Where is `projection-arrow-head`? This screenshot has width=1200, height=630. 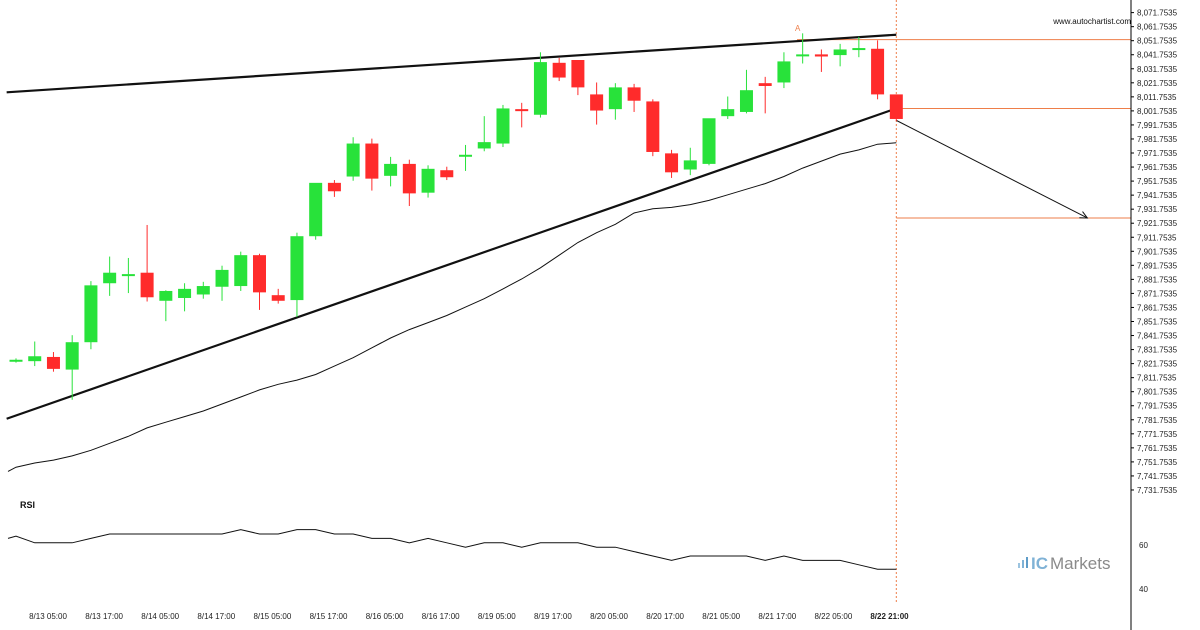
projection-arrow-head is located at coordinates (1084, 215).